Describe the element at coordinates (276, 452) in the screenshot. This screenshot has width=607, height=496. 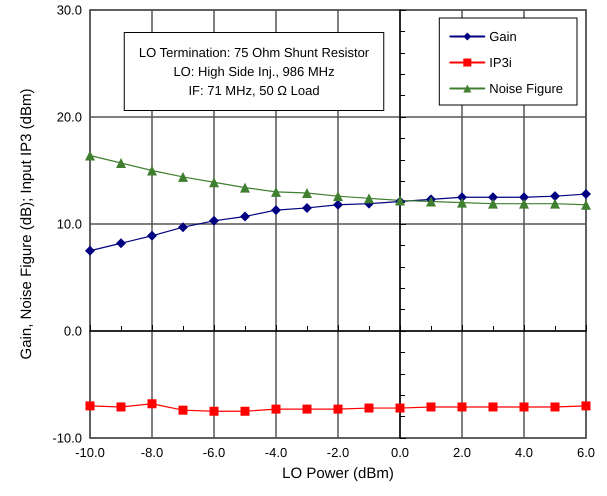
I see `x-tick-label: -4.0` at that location.